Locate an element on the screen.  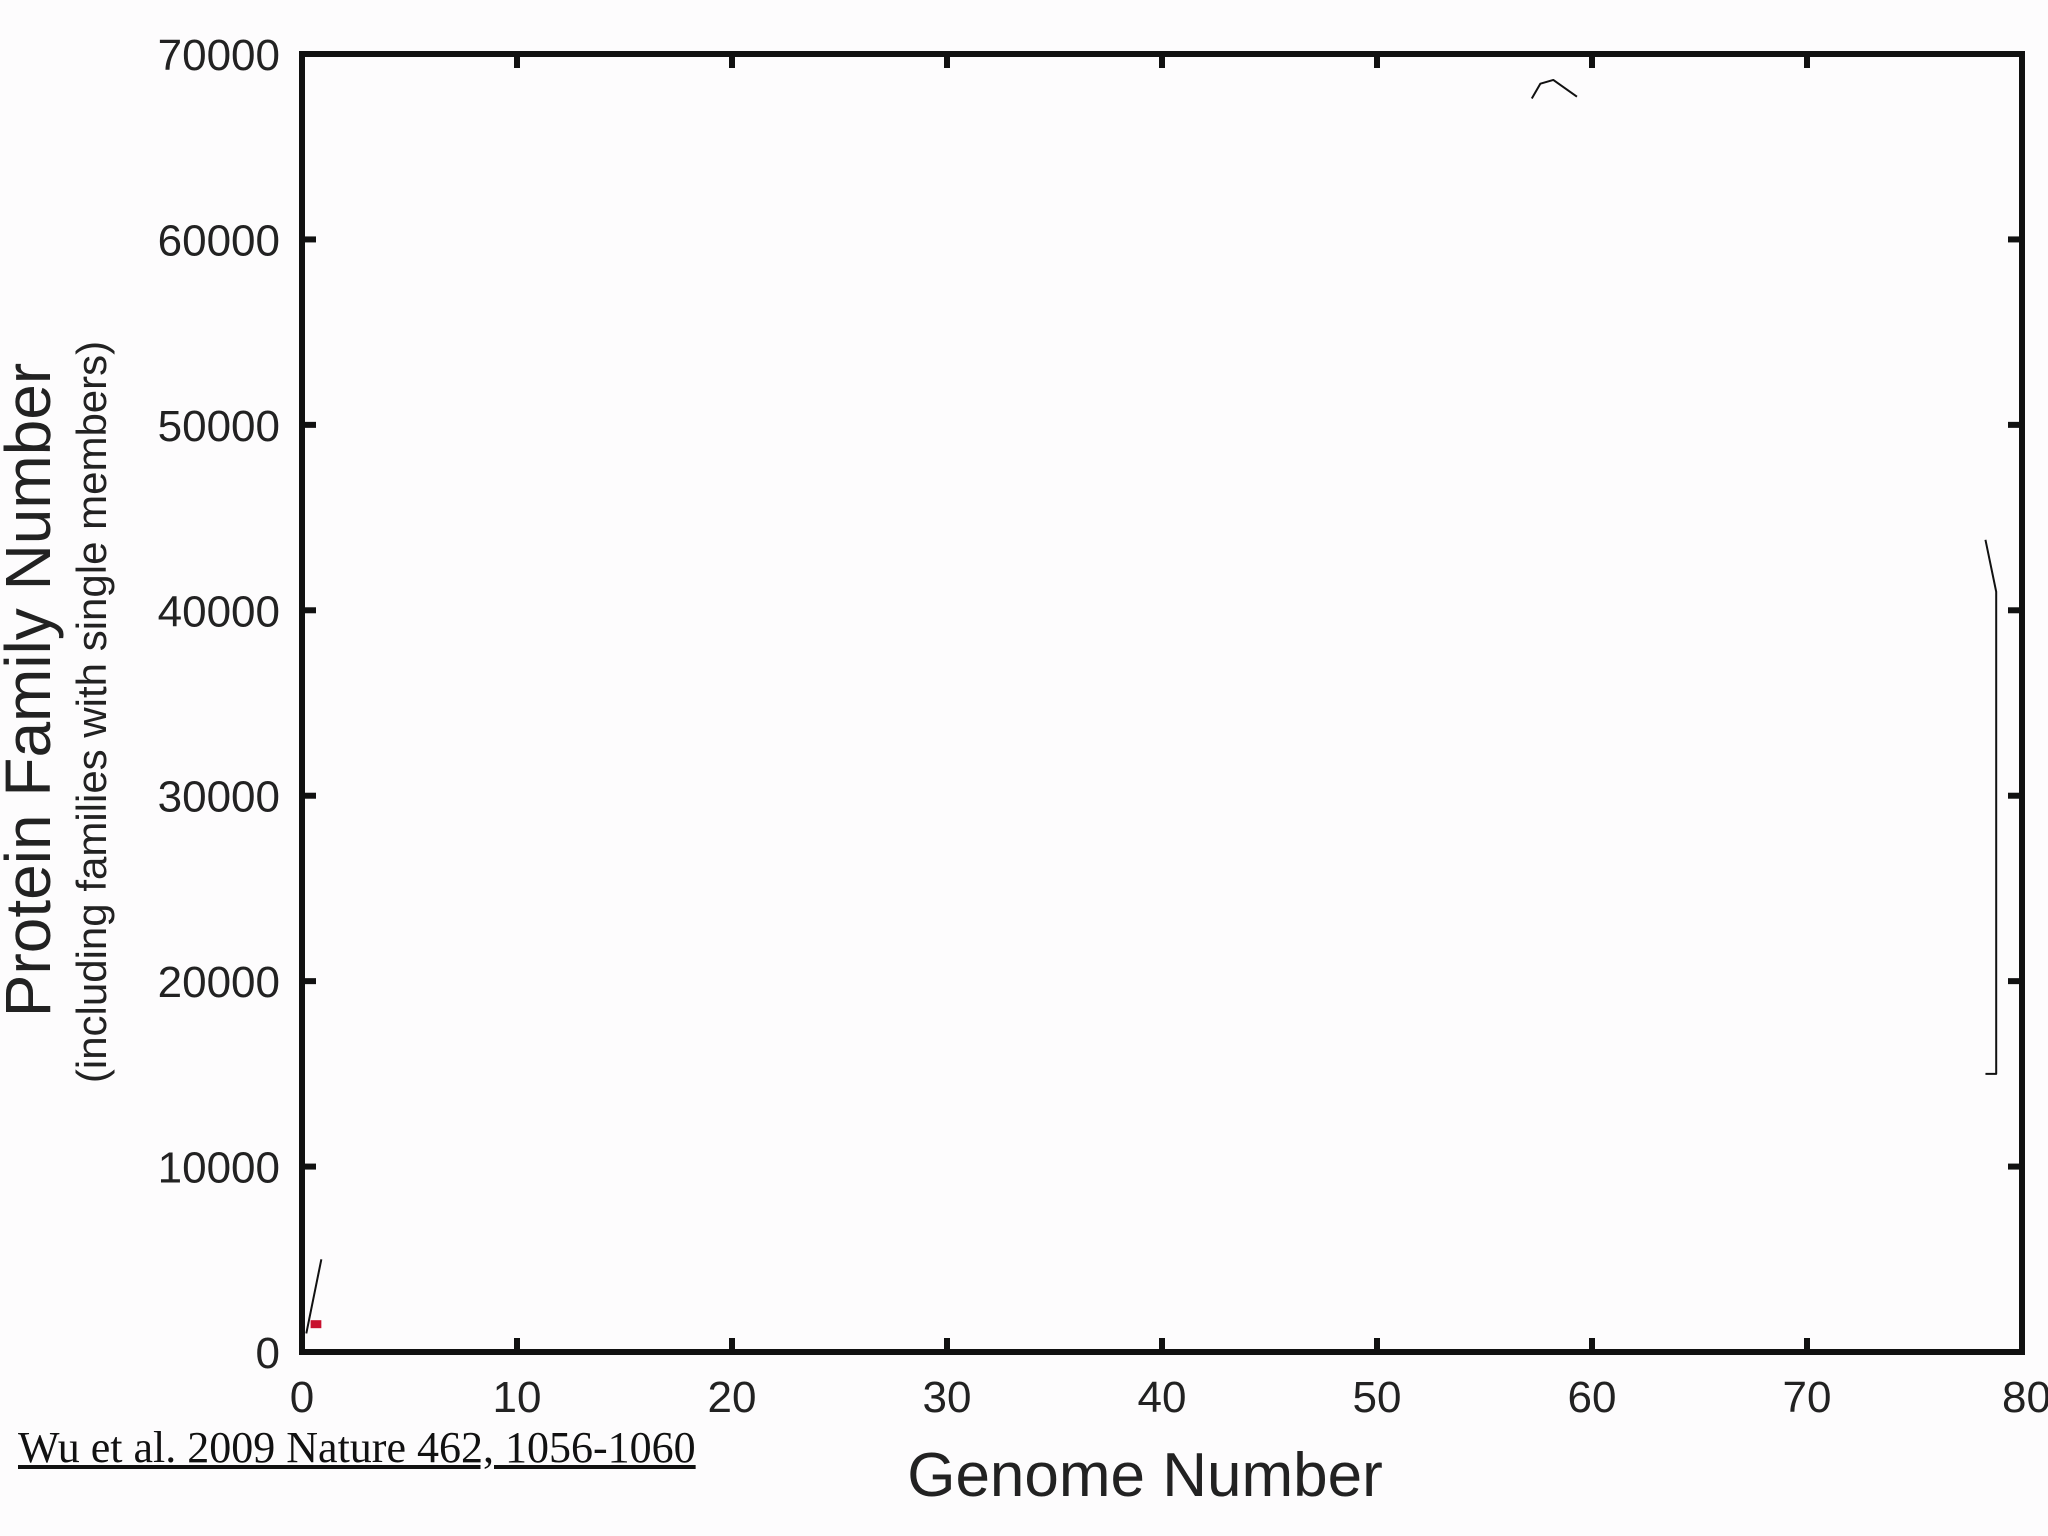
citation-link: Wu et al. 2009 Nature 462, 1056-1060 is located at coordinates (357, 1447).